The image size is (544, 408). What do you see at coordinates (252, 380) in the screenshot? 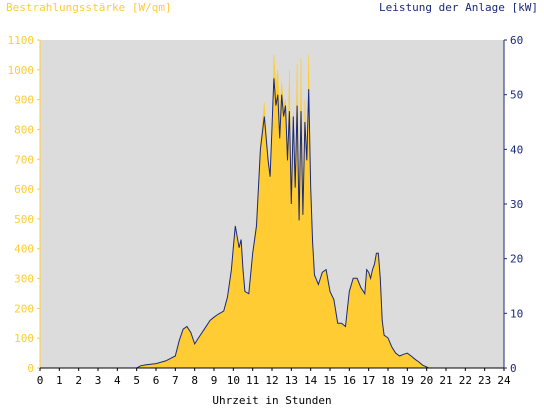
I see `x-tick-label: 11` at bounding box center [252, 380].